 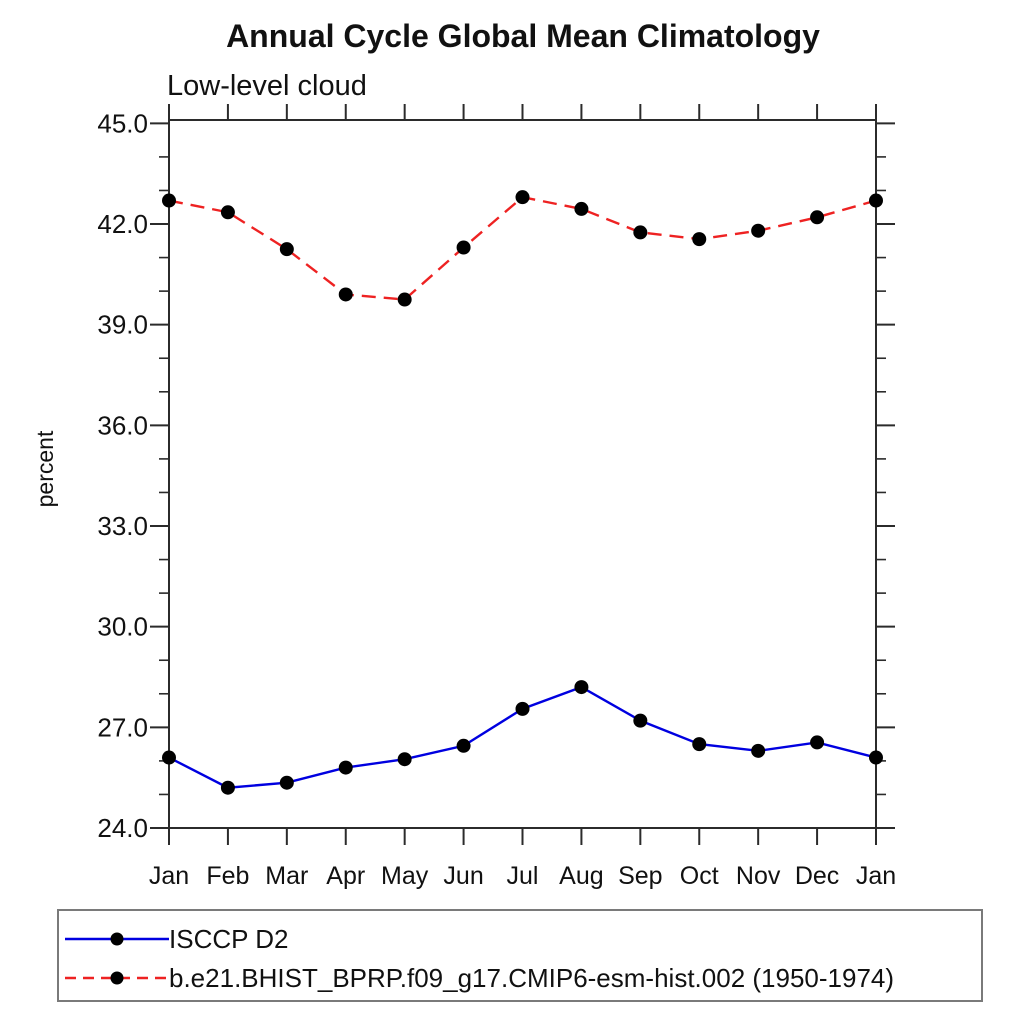 I want to click on series-0-markers, so click(x=522, y=737).